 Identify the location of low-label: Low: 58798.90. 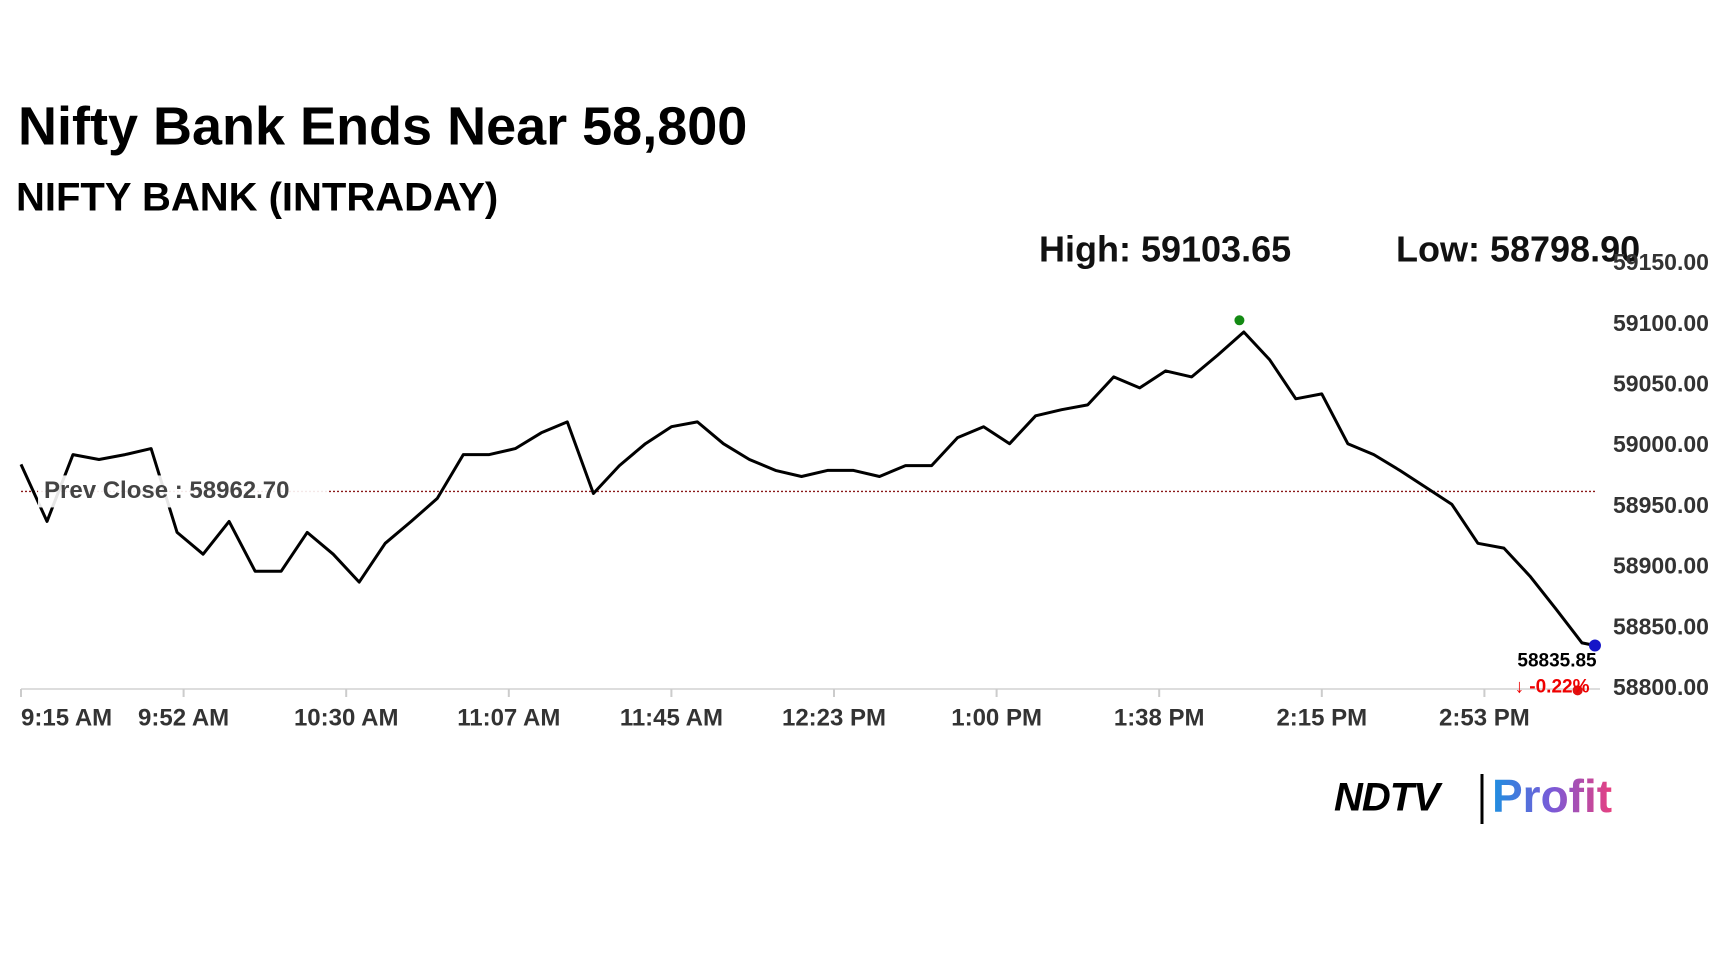
(1518, 249).